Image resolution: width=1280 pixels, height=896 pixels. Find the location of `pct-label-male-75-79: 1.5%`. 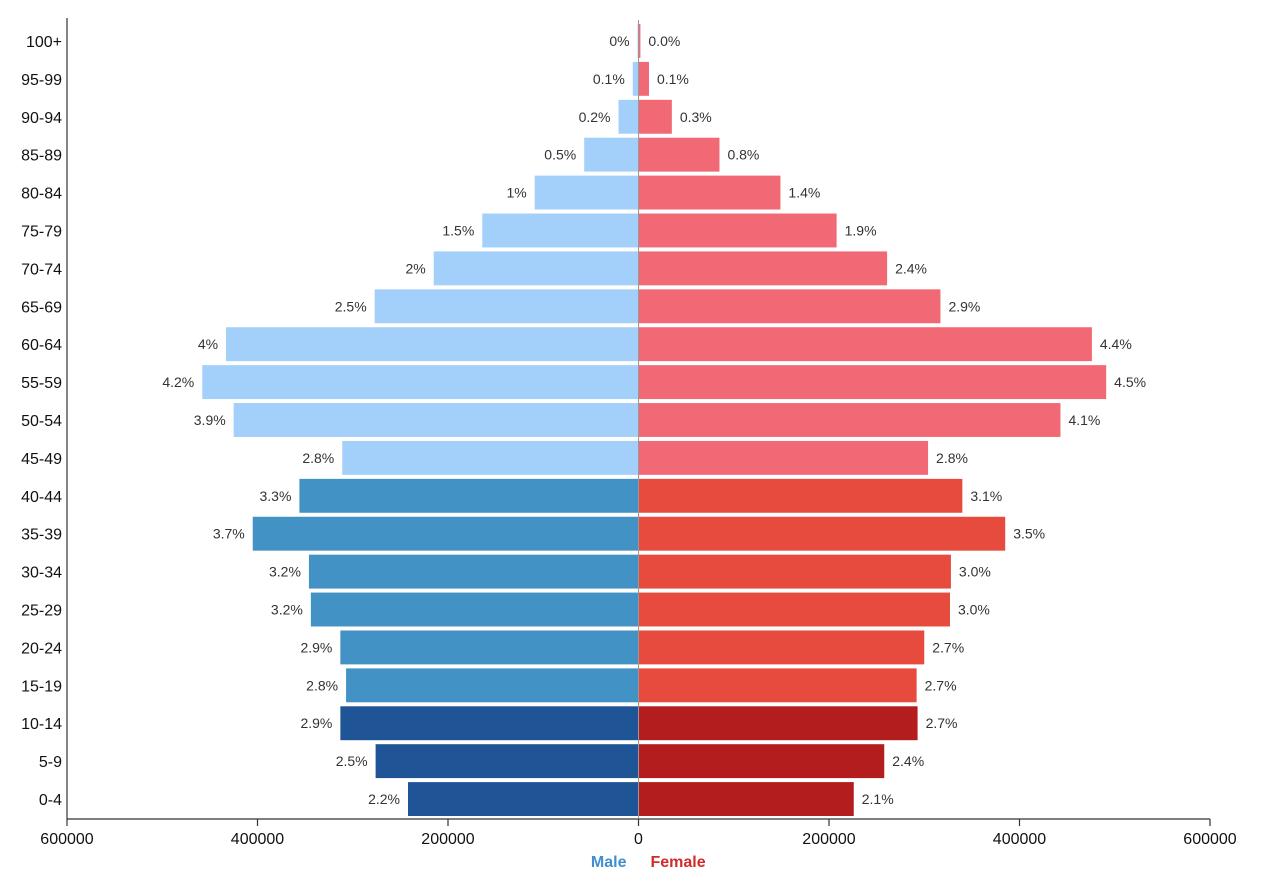

pct-label-male-75-79: 1.5% is located at coordinates (458, 230).